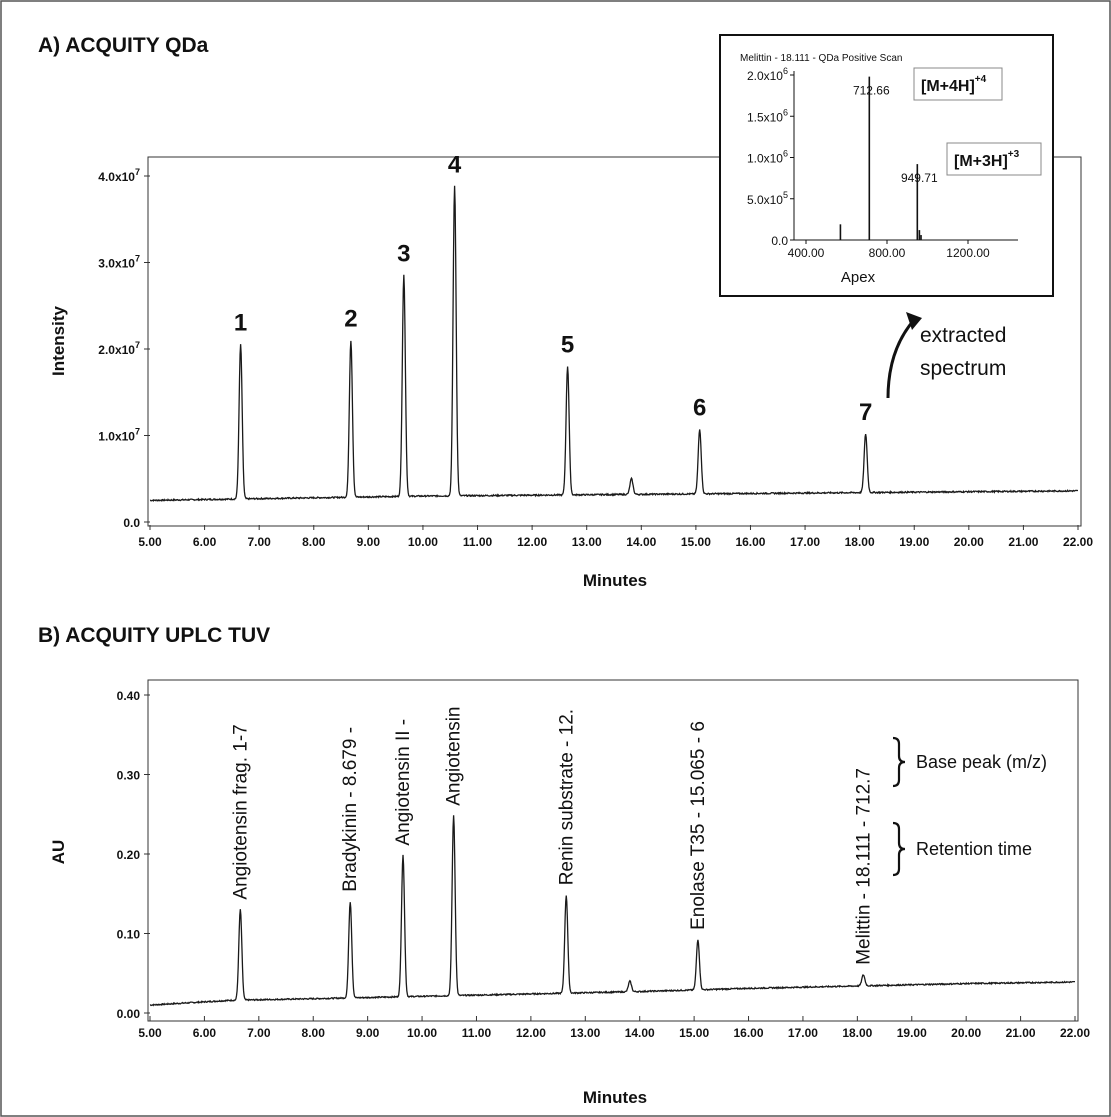 Image resolution: width=1111 pixels, height=1117 pixels. What do you see at coordinates (767, 115) in the screenshot?
I see `inset-y-tick-label: 1.5x10⁶` at bounding box center [767, 115].